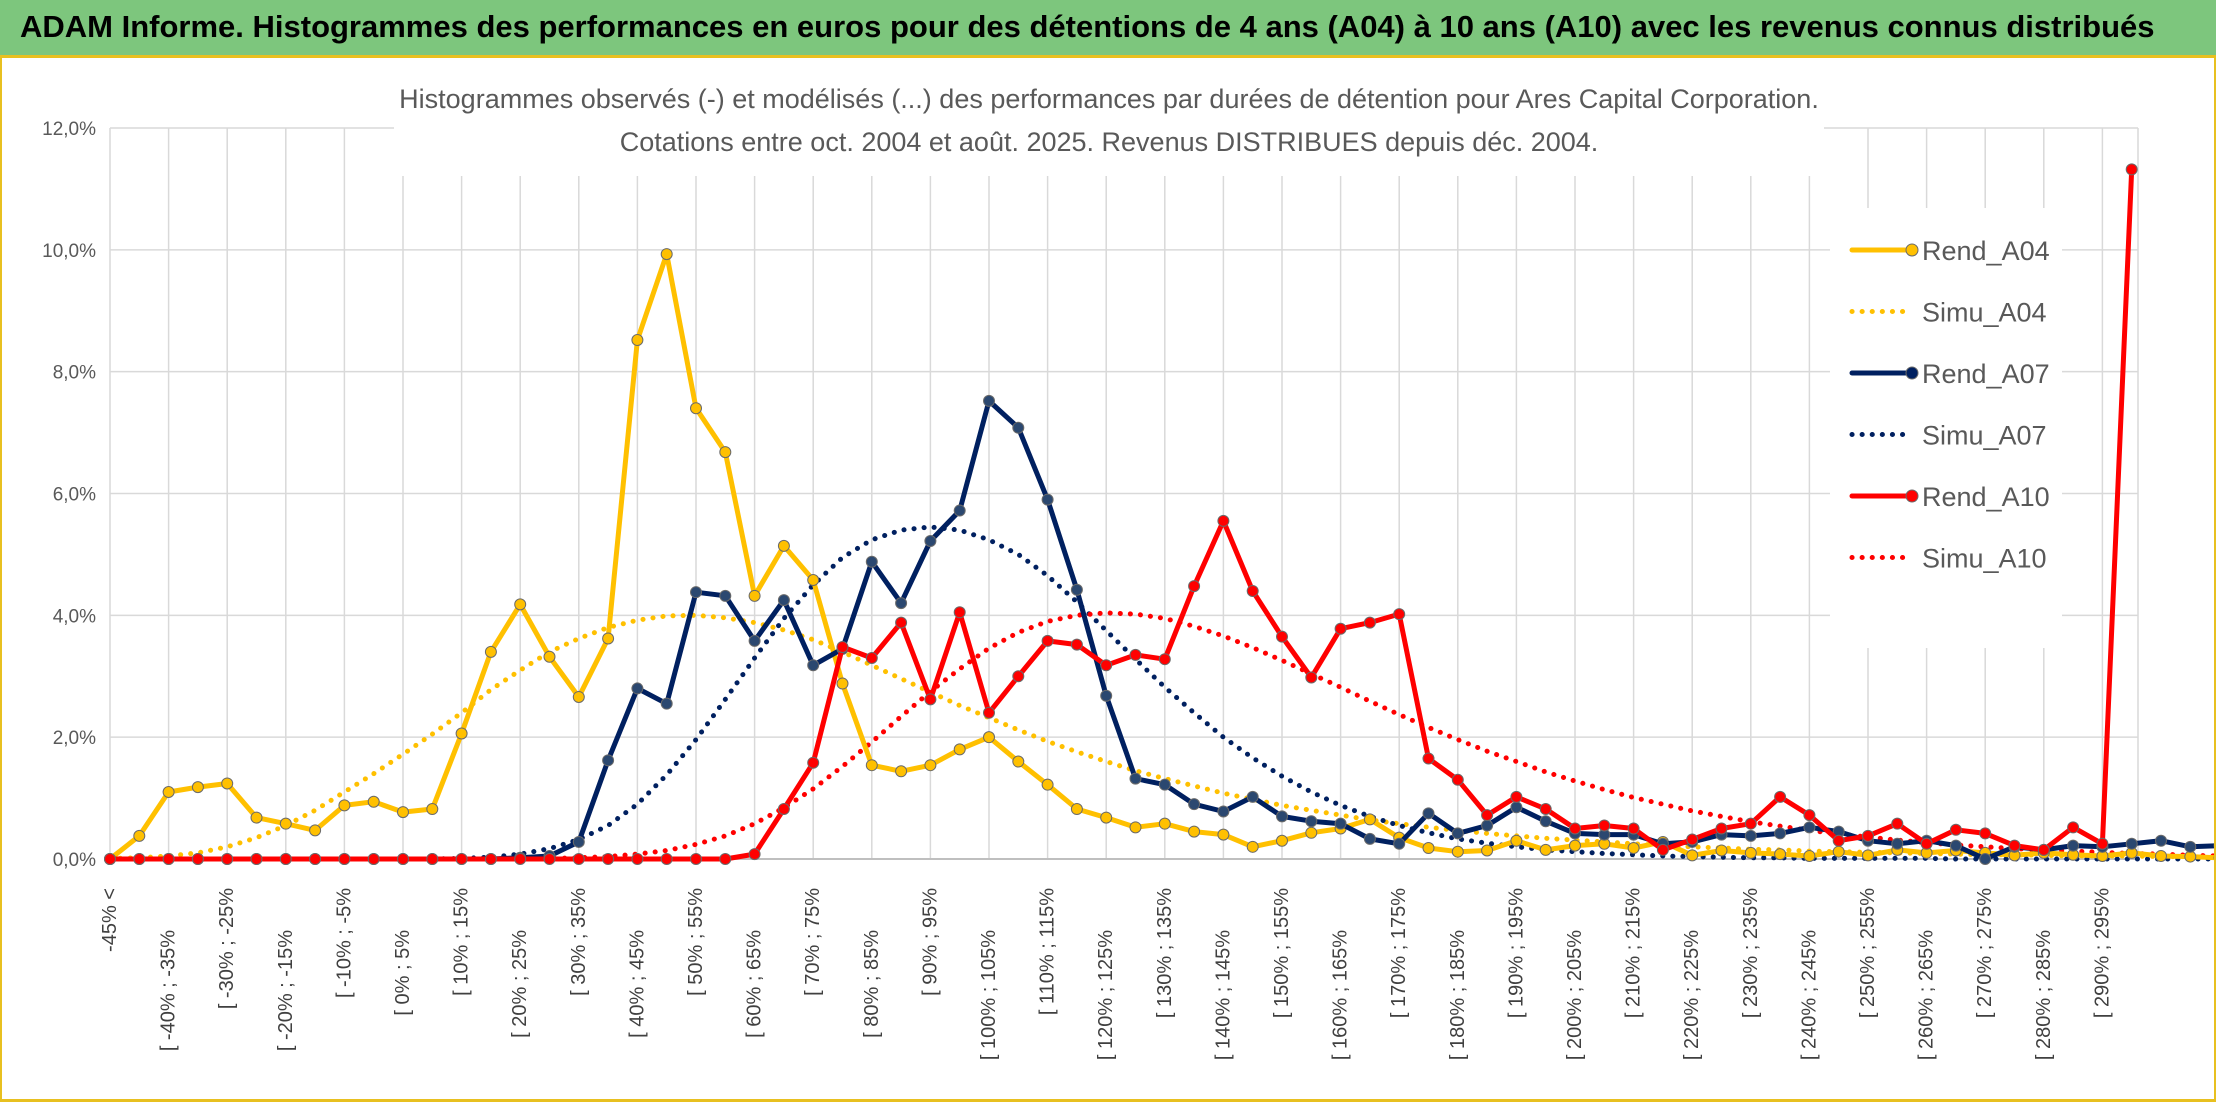 The image size is (2216, 1102). What do you see at coordinates (2044, 995) in the screenshot?
I see `x-tick-label: [ 280% ; 285%` at bounding box center [2044, 995].